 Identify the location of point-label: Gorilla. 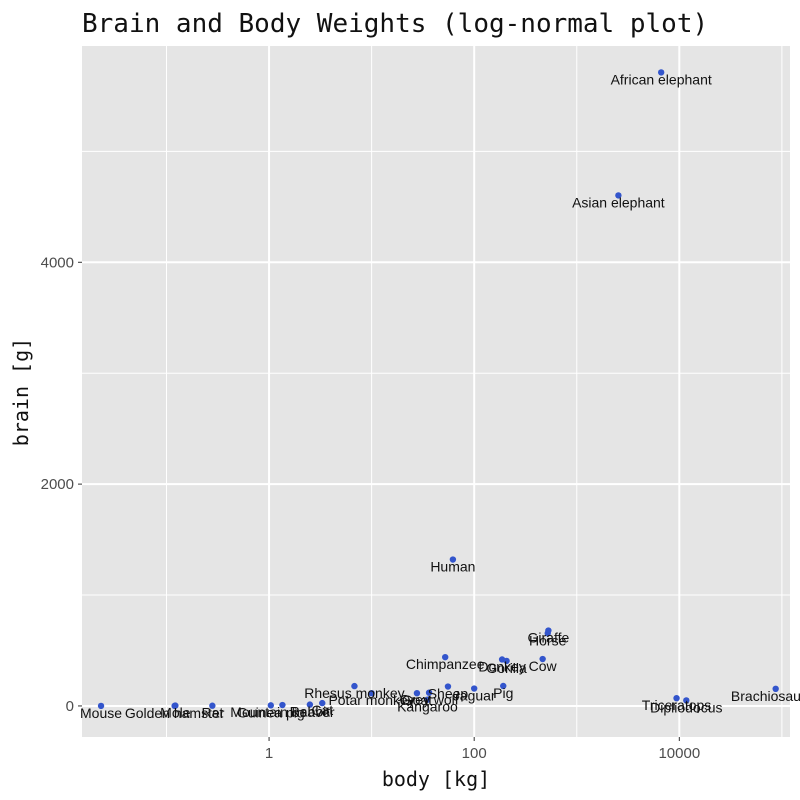
(506, 668).